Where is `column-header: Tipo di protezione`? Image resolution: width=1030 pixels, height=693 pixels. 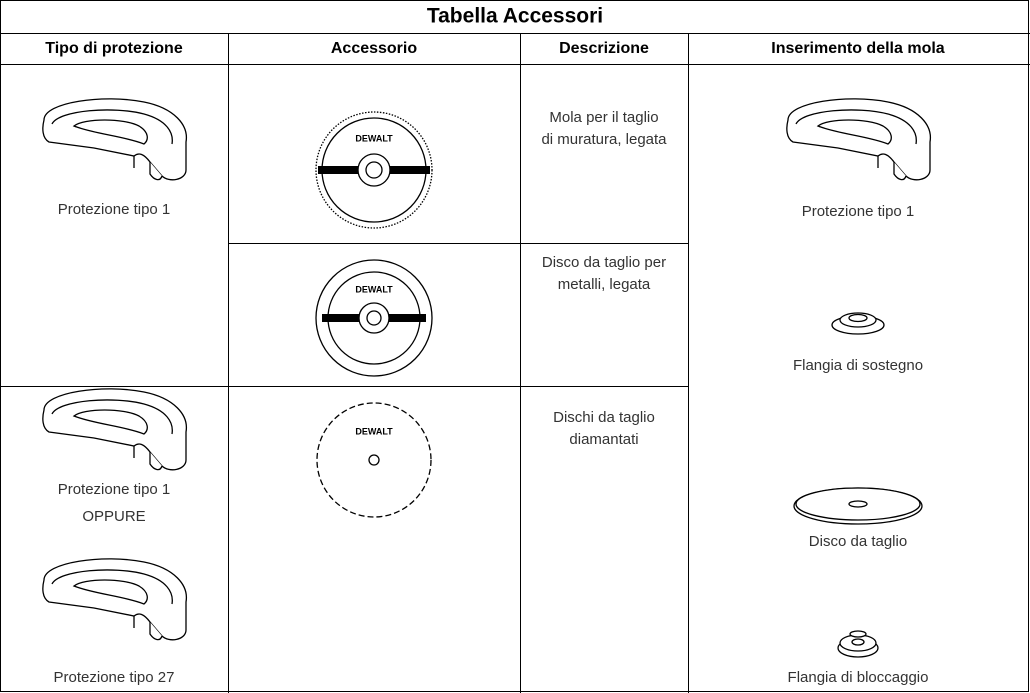
column-header: Tipo di protezione is located at coordinates (114, 48).